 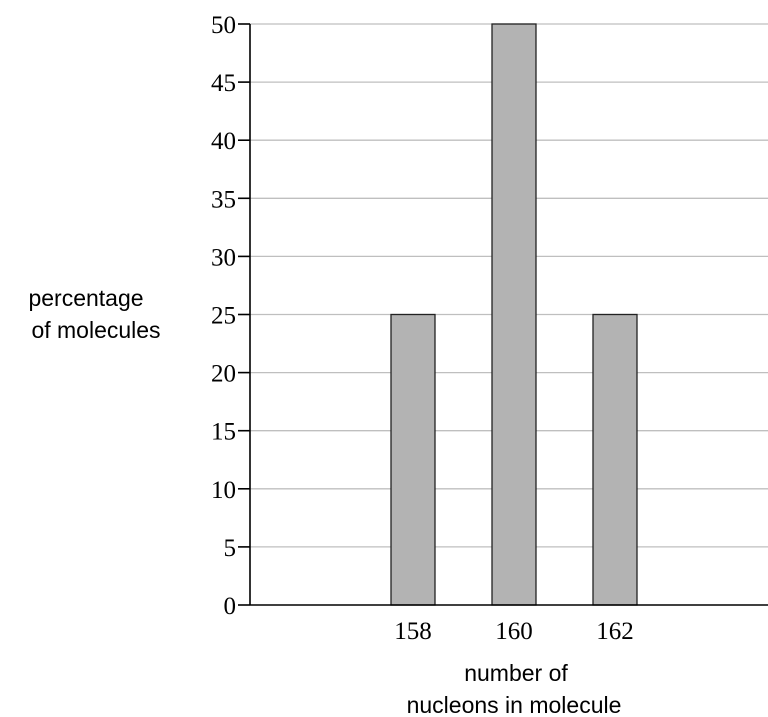 I want to click on x-tick-label-162: 162, so click(x=615, y=631).